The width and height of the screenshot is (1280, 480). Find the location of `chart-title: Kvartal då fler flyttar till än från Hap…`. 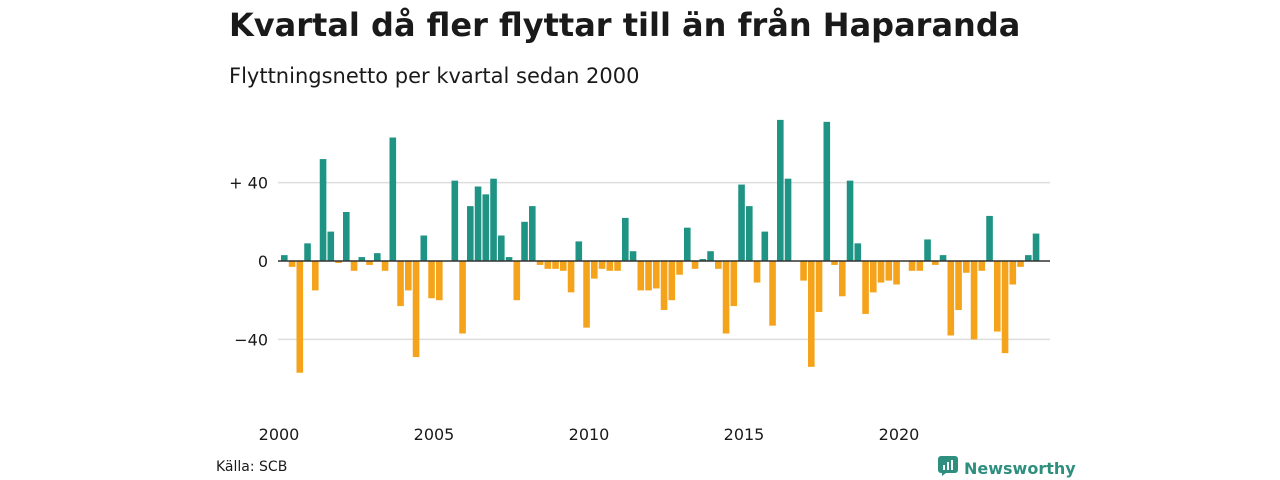

chart-title: Kvartal då fler flyttar till än från Hap… is located at coordinates (625, 25).